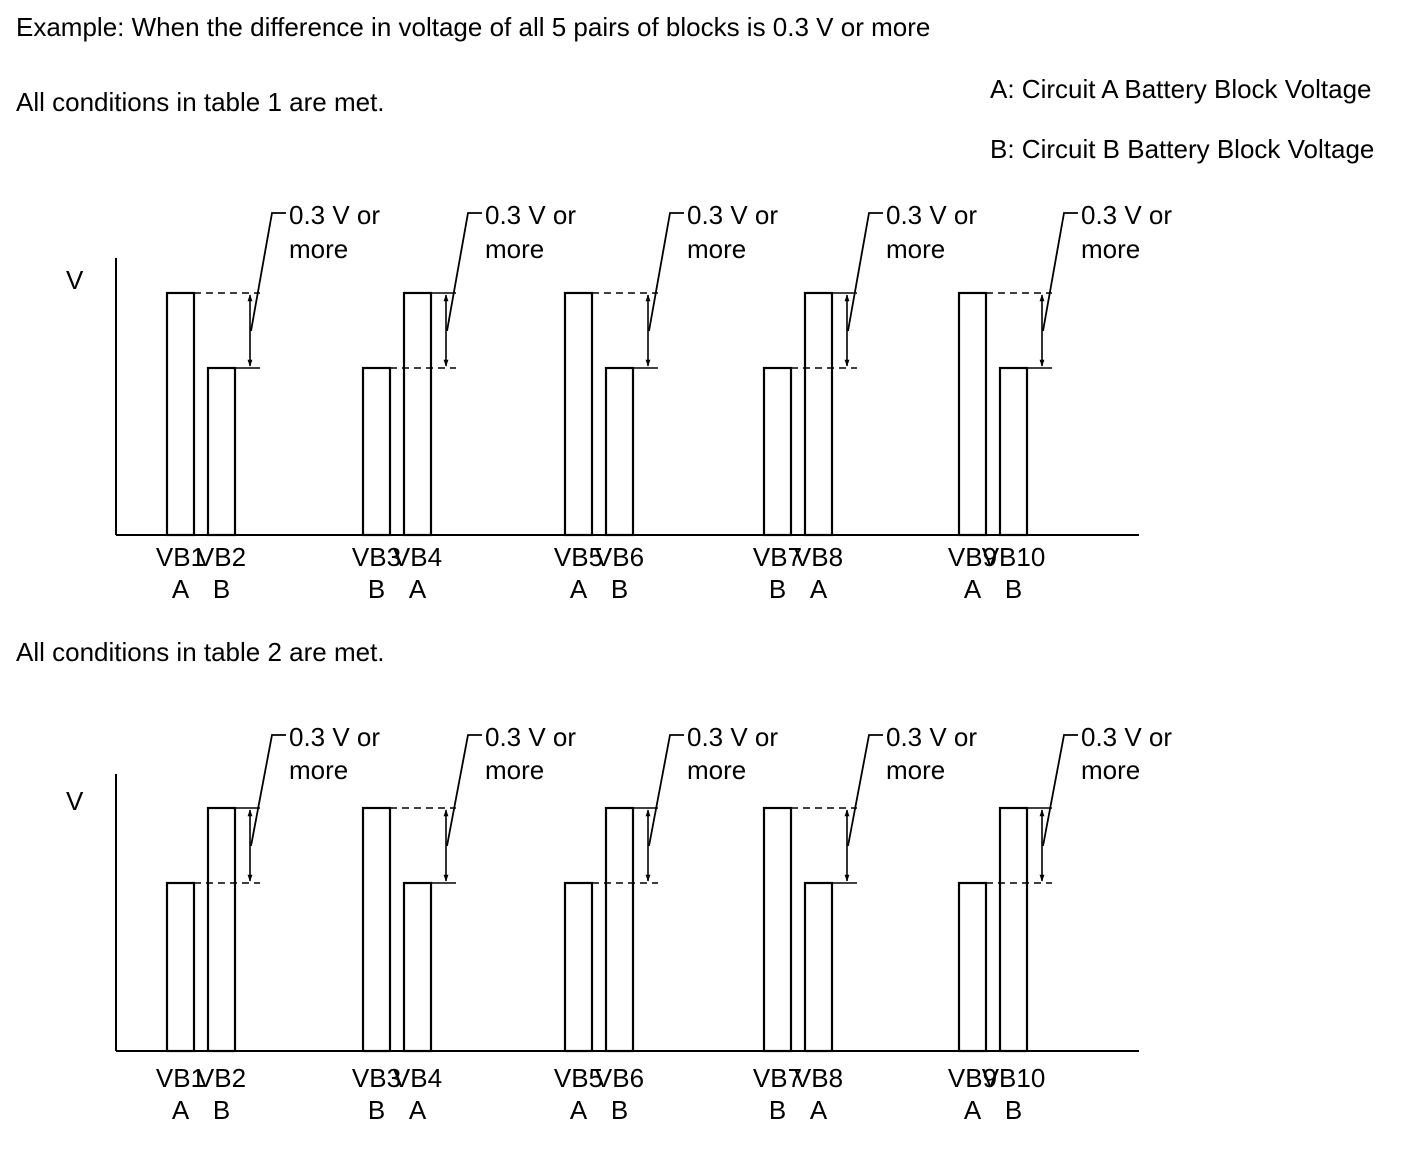  What do you see at coordinates (200, 652) in the screenshot?
I see `panel-2-caption: All conditions in table 2 are met.` at bounding box center [200, 652].